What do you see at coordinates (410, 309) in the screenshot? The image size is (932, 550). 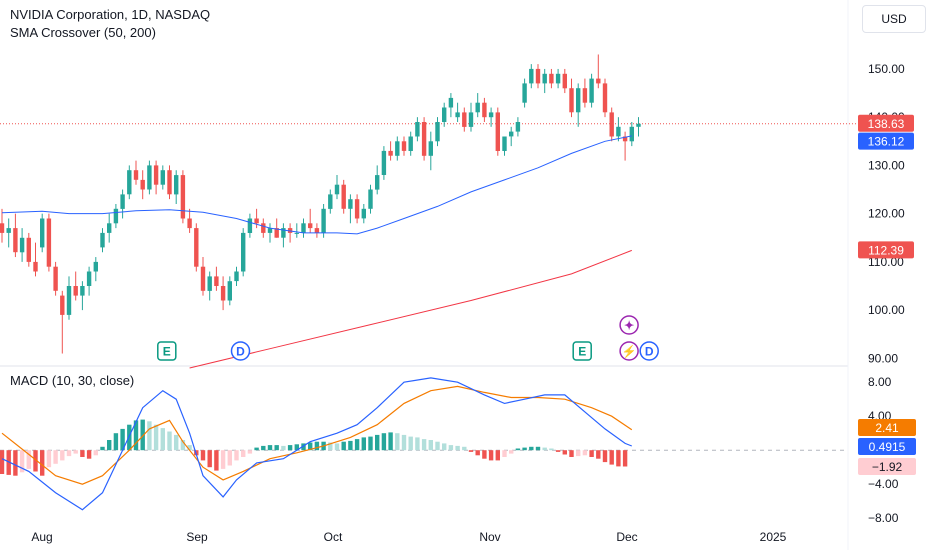 I see `sma200-line` at bounding box center [410, 309].